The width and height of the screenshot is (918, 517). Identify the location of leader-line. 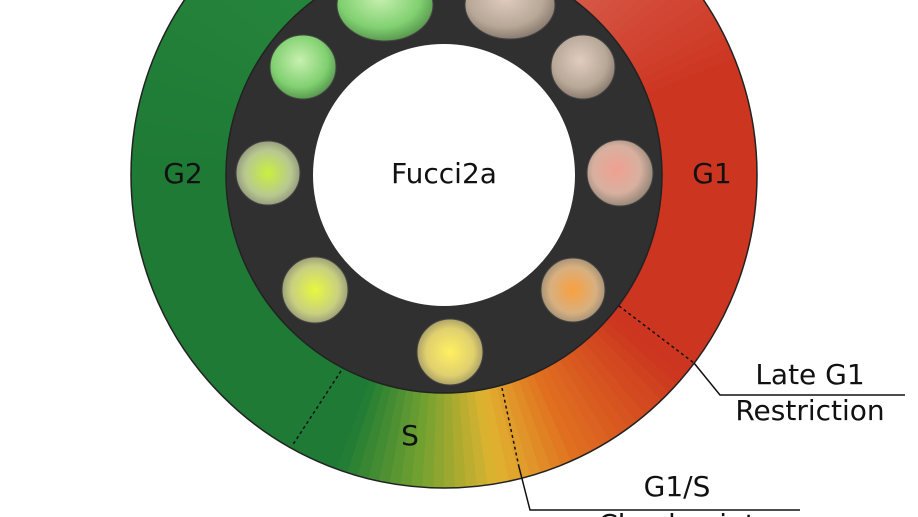
(799, 379).